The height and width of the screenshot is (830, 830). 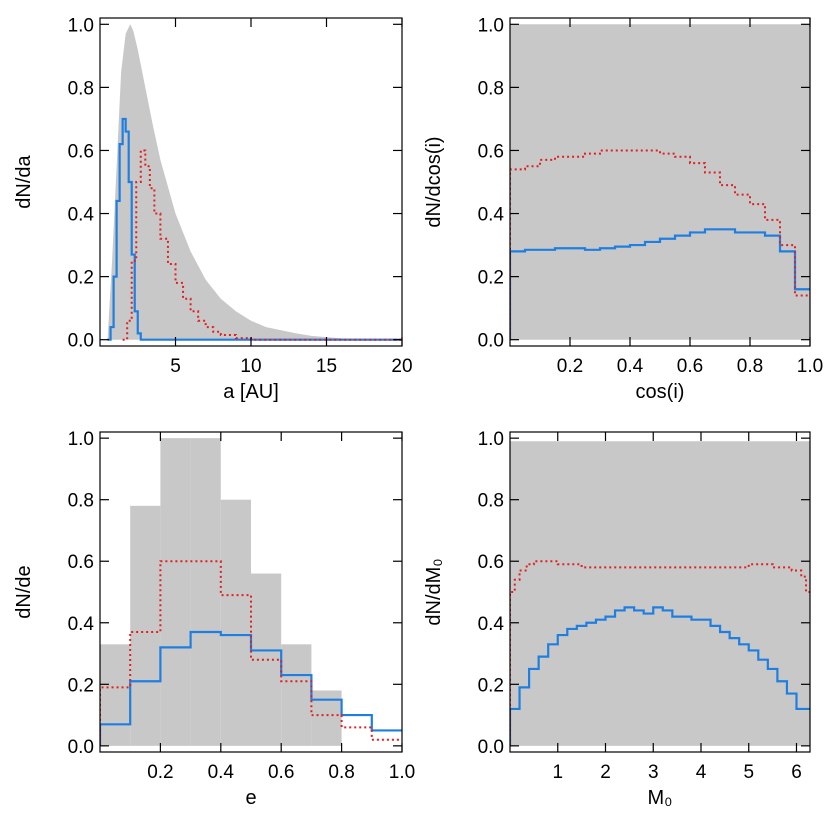 What do you see at coordinates (401, 366) in the screenshot?
I see `x-tick-label: 20` at bounding box center [401, 366].